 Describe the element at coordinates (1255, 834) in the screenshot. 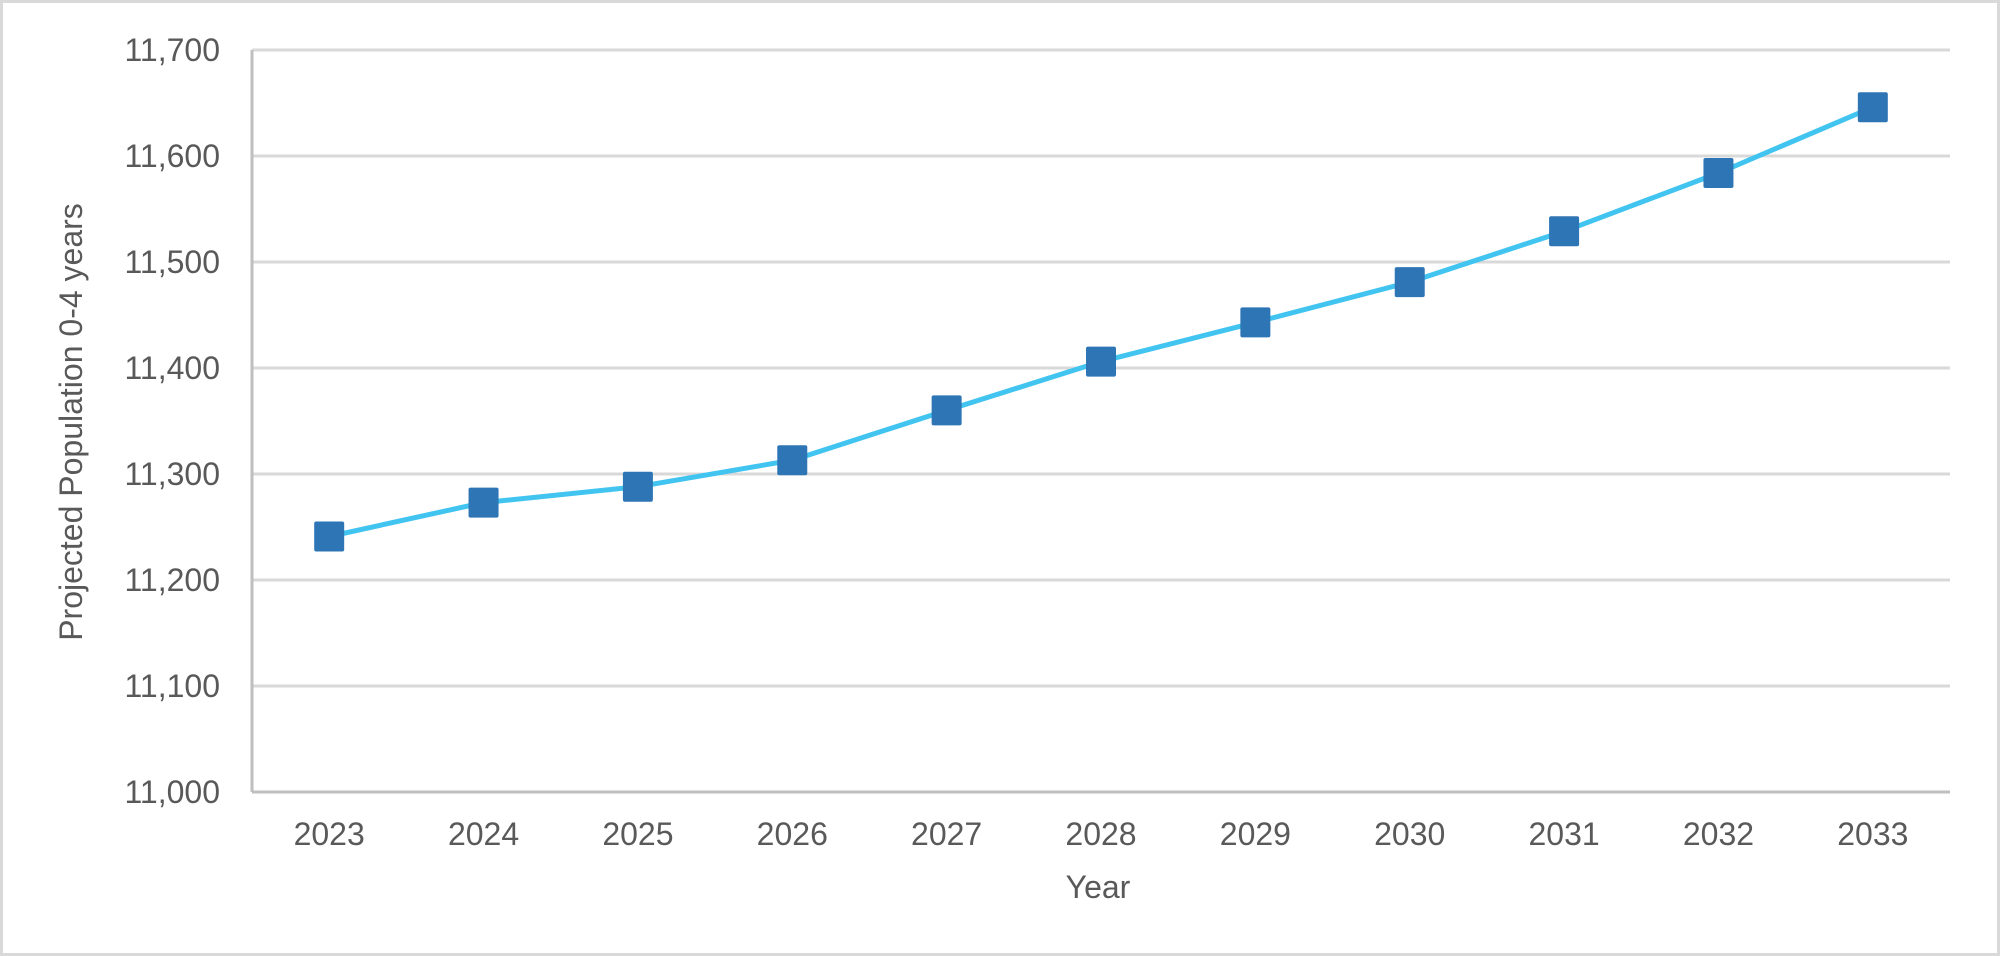

I see `x-tick-label: 2029` at that location.